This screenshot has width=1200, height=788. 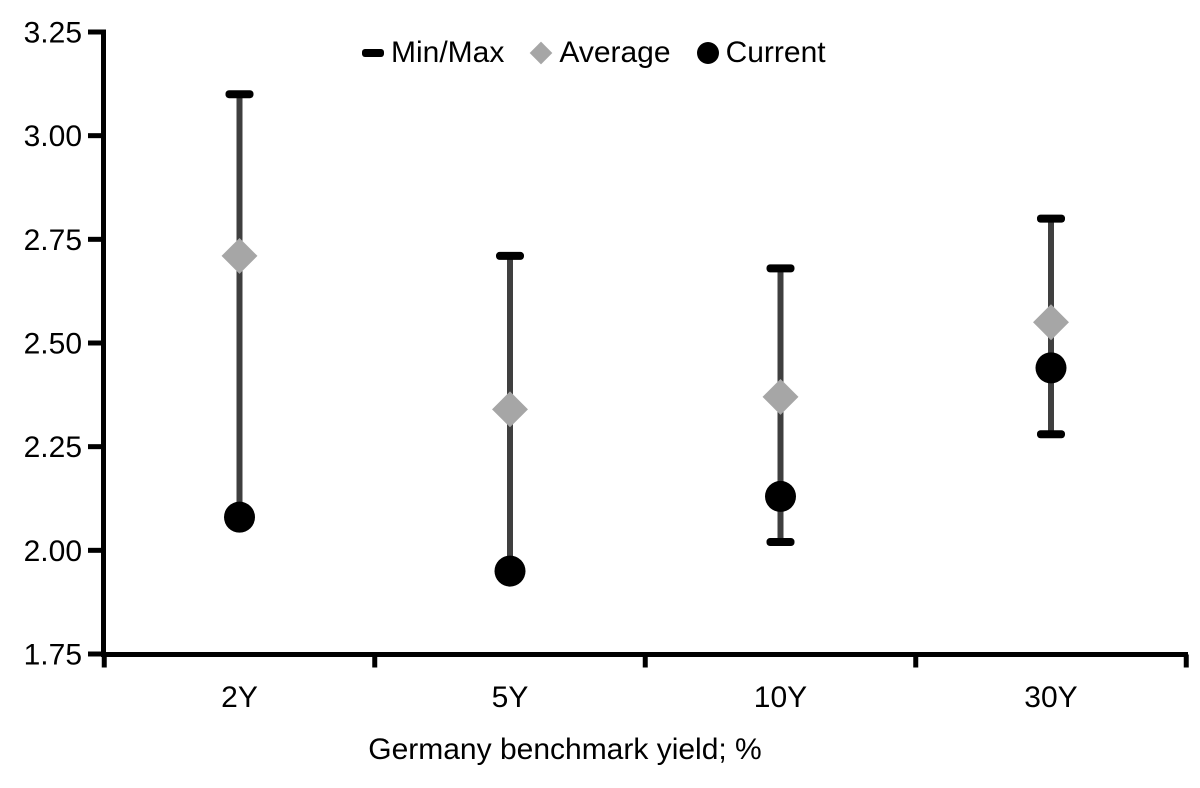 I want to click on legend-label-minmax: Min/Max, so click(x=448, y=52).